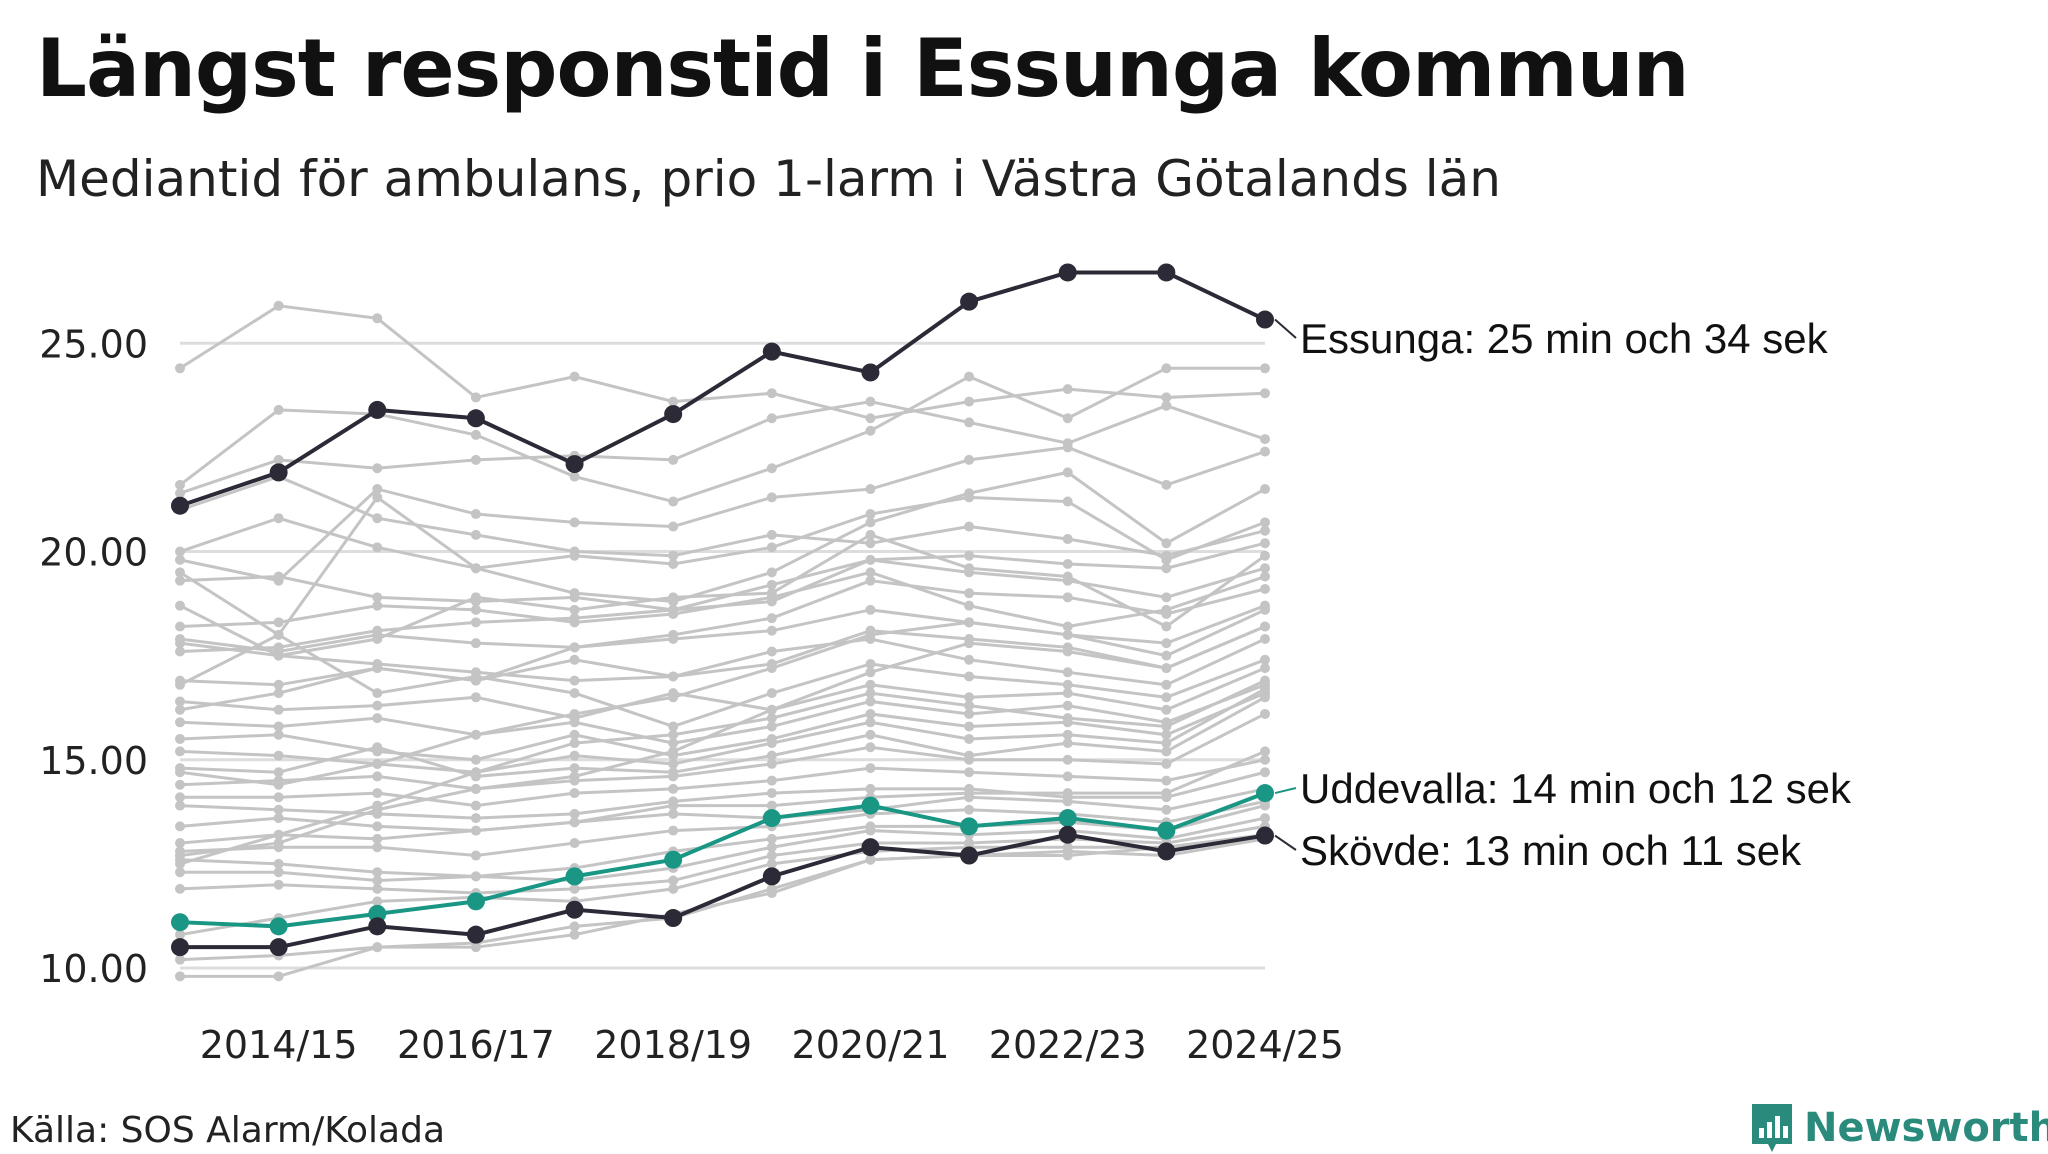 The height and width of the screenshot is (1154, 2048). Describe the element at coordinates (673, 1045) in the screenshot. I see `x-tick-label: 2018/19` at that location.